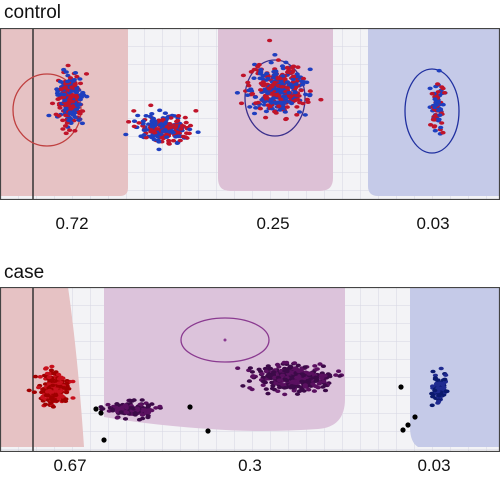 Image resolution: width=500 pixels, height=477 pixels. I want to click on panel-title-control: control, so click(33, 12).